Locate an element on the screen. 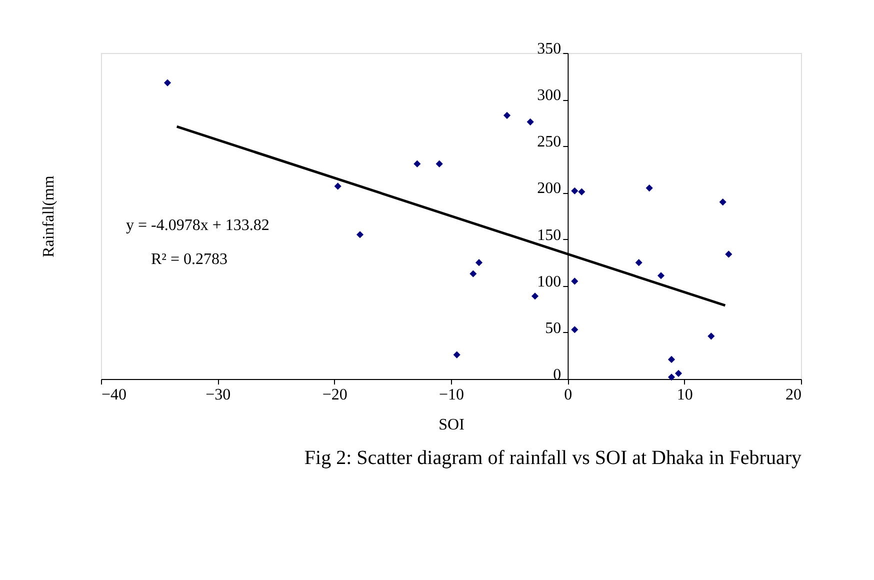  x-tick-label: −40 is located at coordinates (114, 395).